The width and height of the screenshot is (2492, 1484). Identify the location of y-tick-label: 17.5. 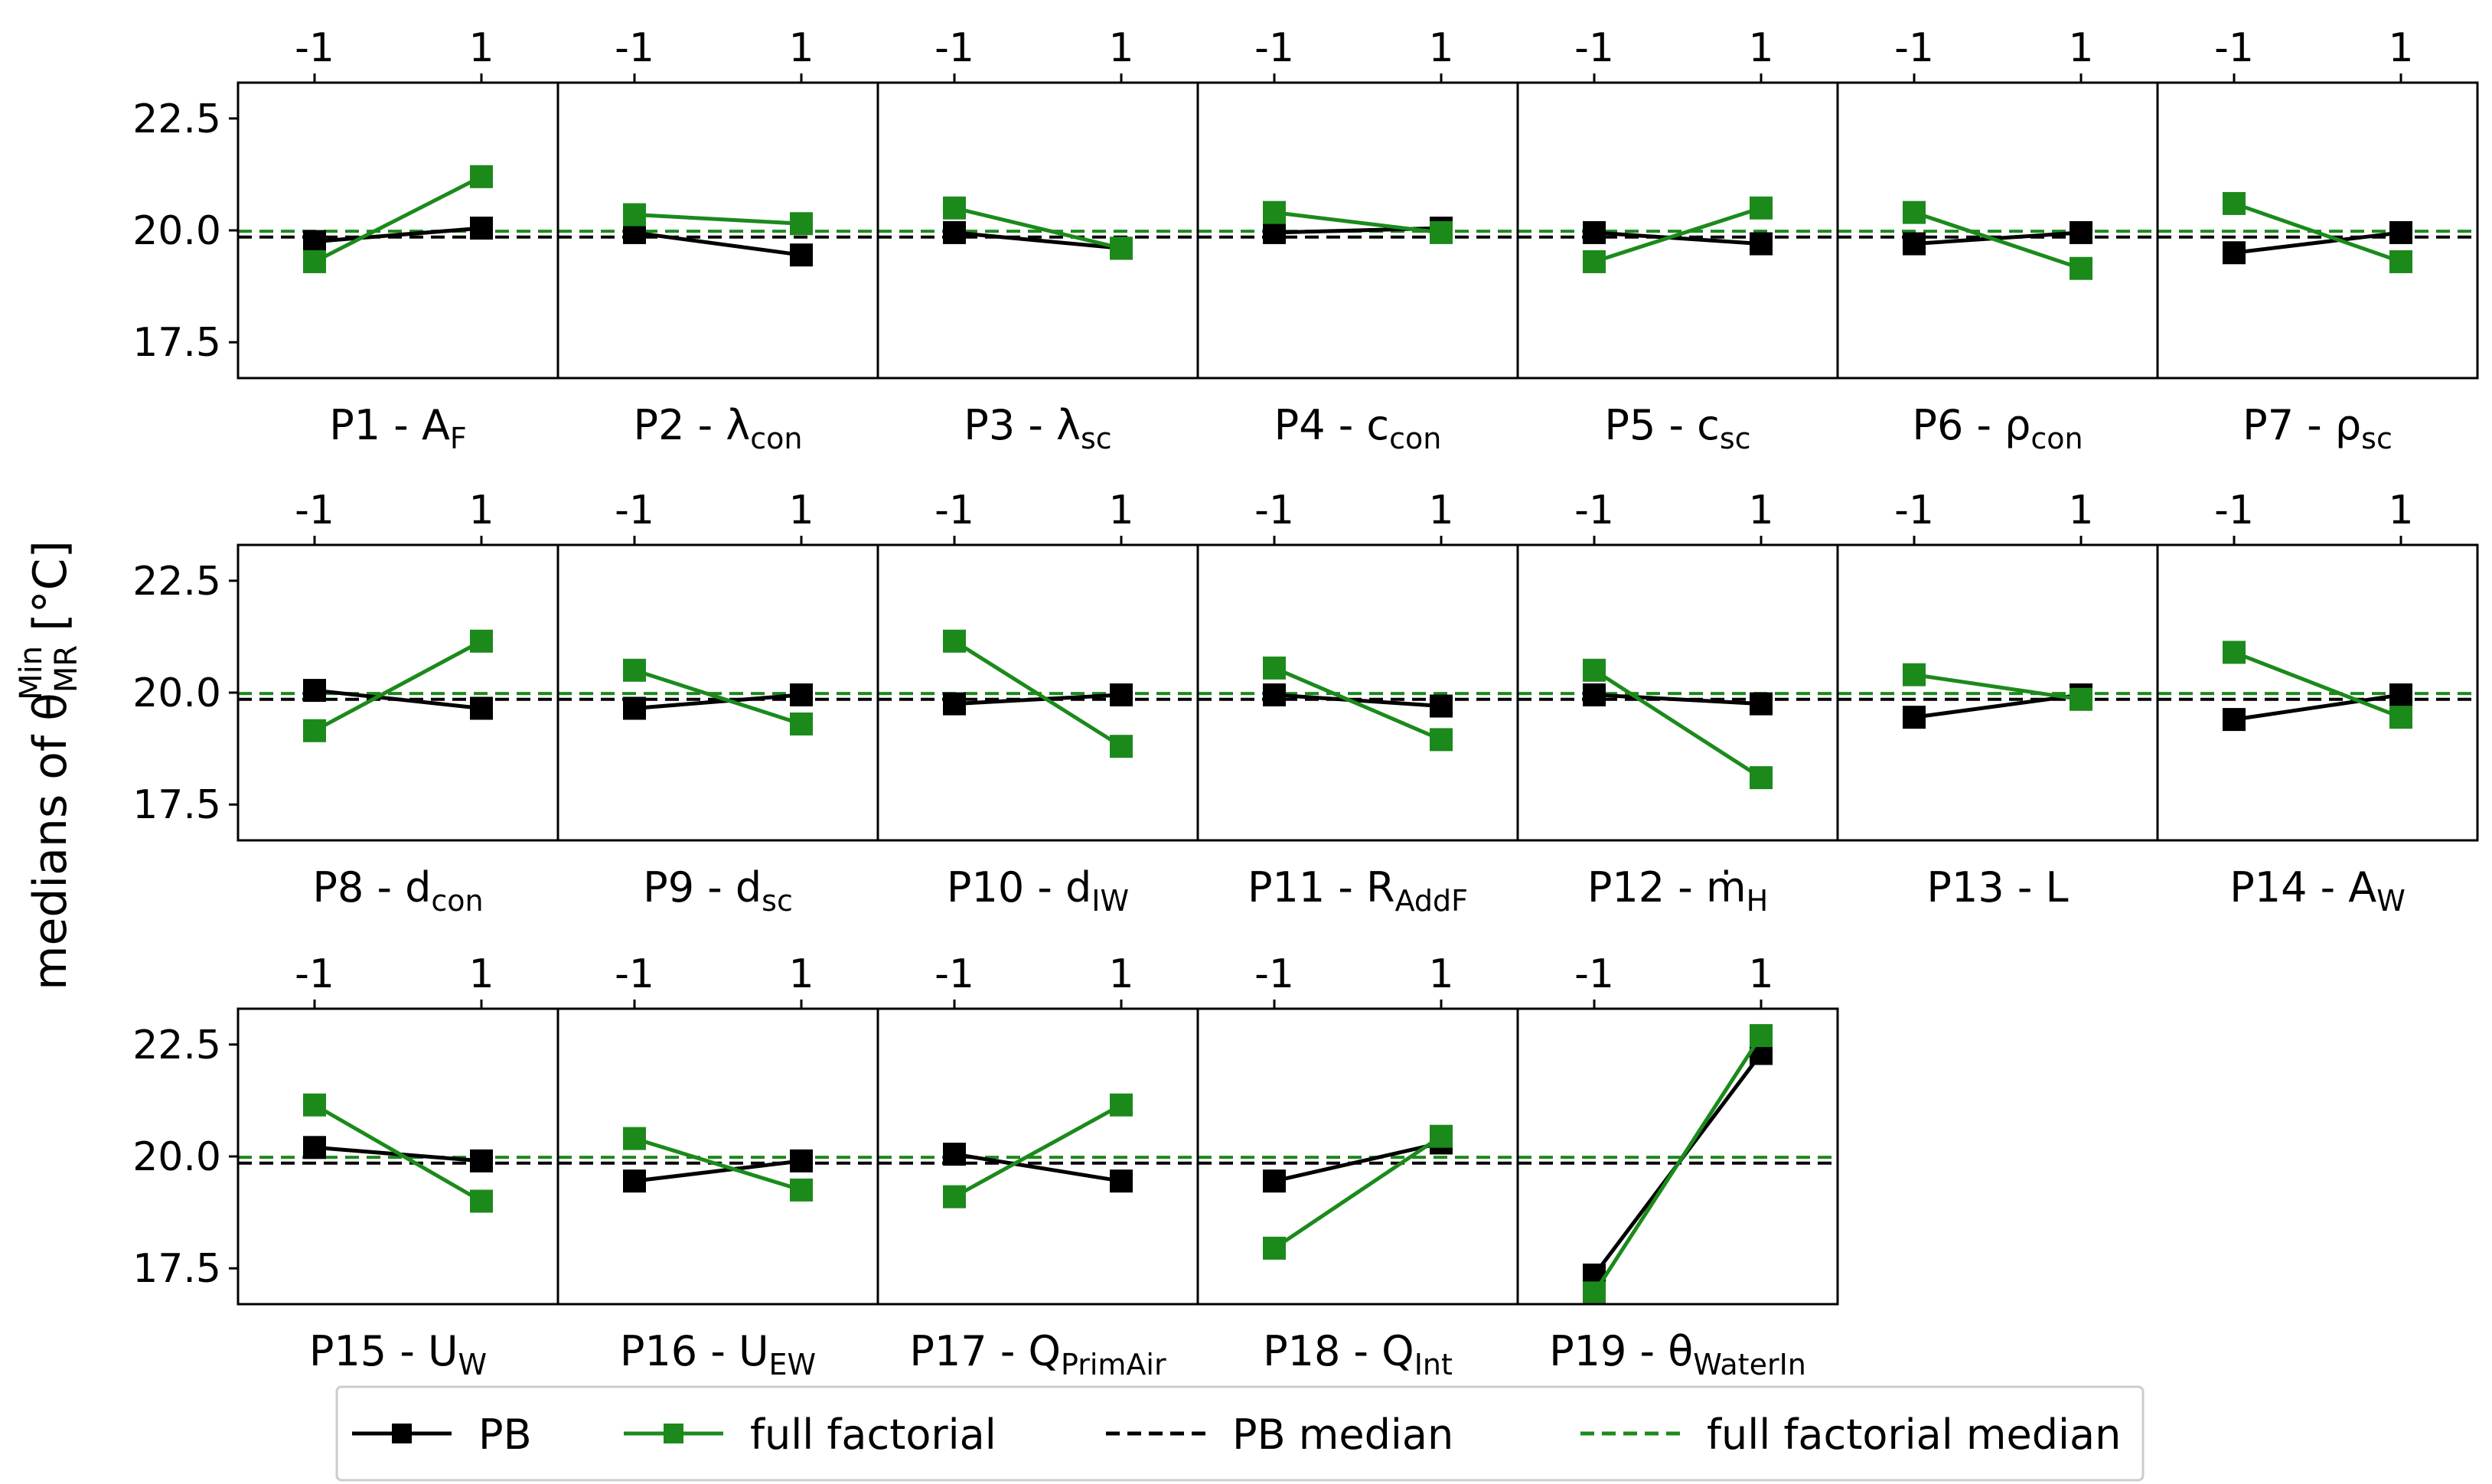
(176, 343).